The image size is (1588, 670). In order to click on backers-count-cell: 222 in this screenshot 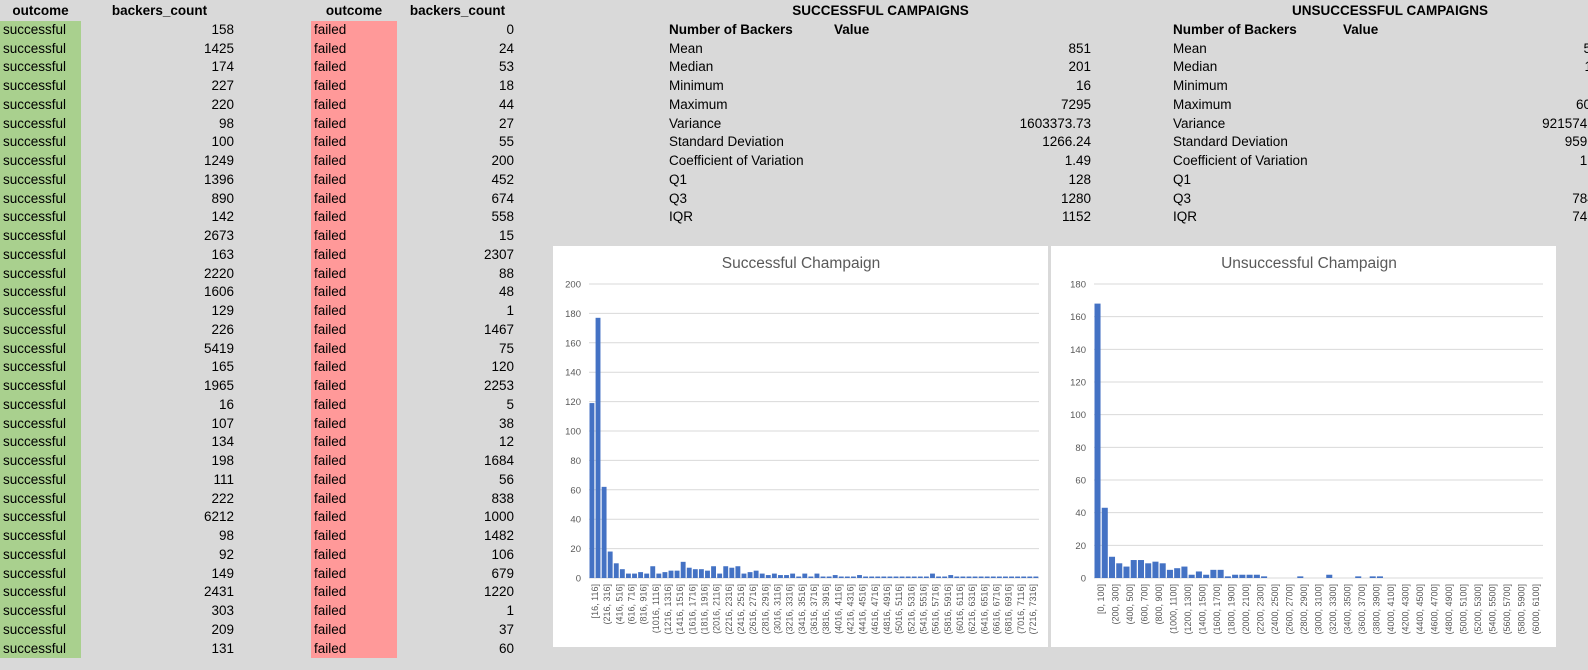, I will do `click(222, 498)`.